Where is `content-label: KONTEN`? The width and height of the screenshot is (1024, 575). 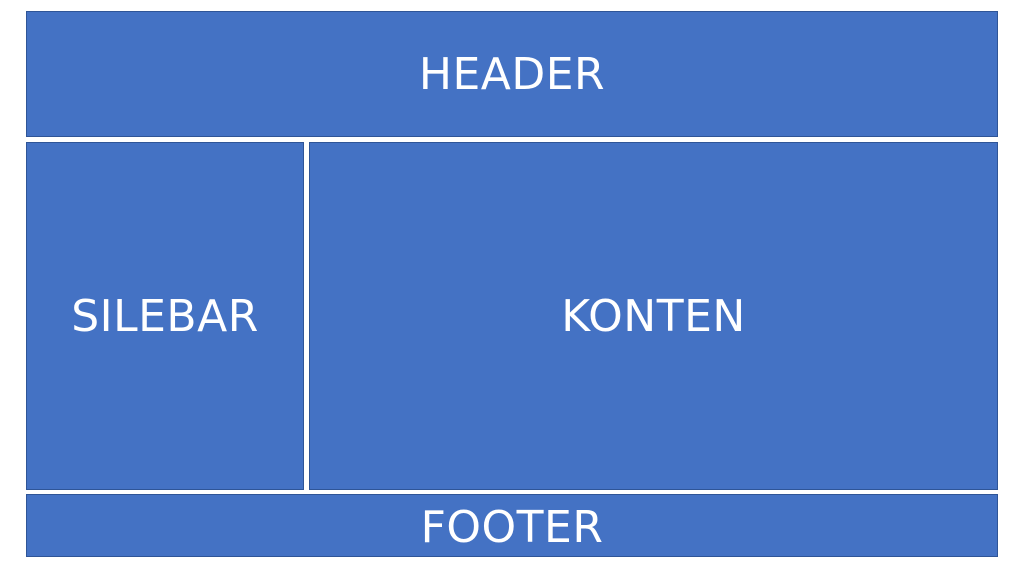
content-label: KONTEN is located at coordinates (653, 316).